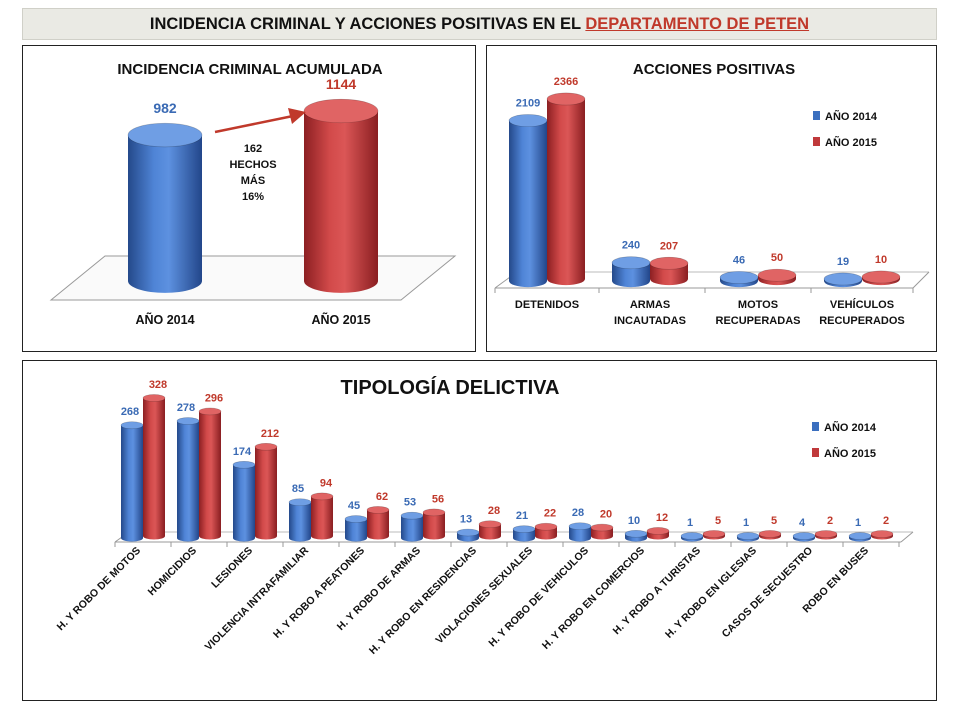  I want to click on data-label: 94, so click(326, 483).